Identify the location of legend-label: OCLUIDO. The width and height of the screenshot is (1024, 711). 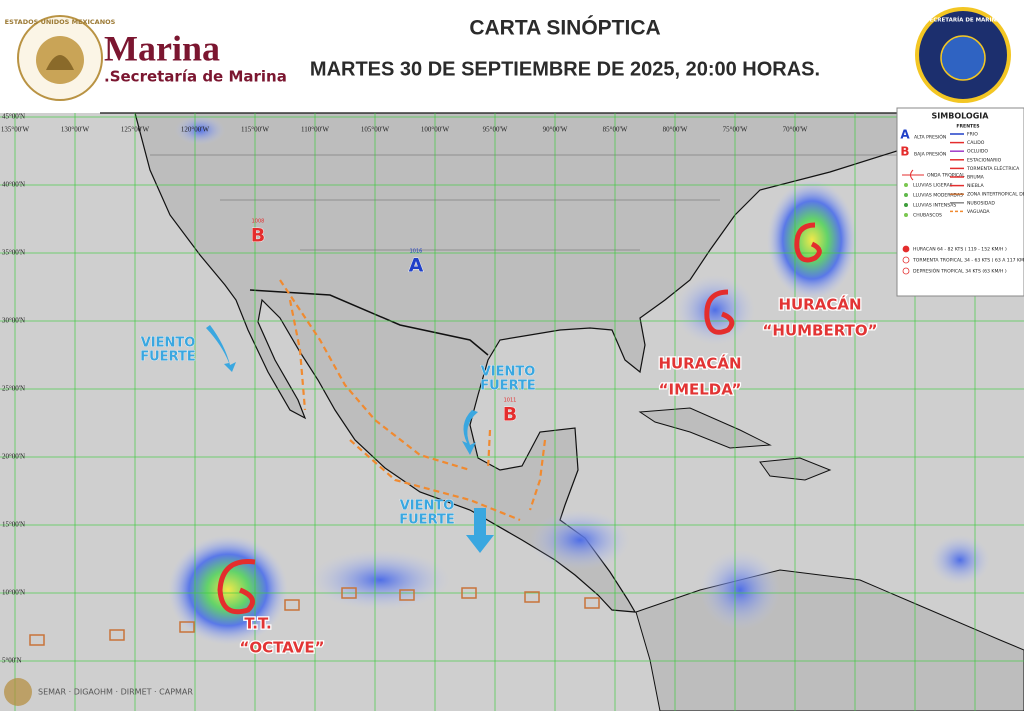
(977, 152).